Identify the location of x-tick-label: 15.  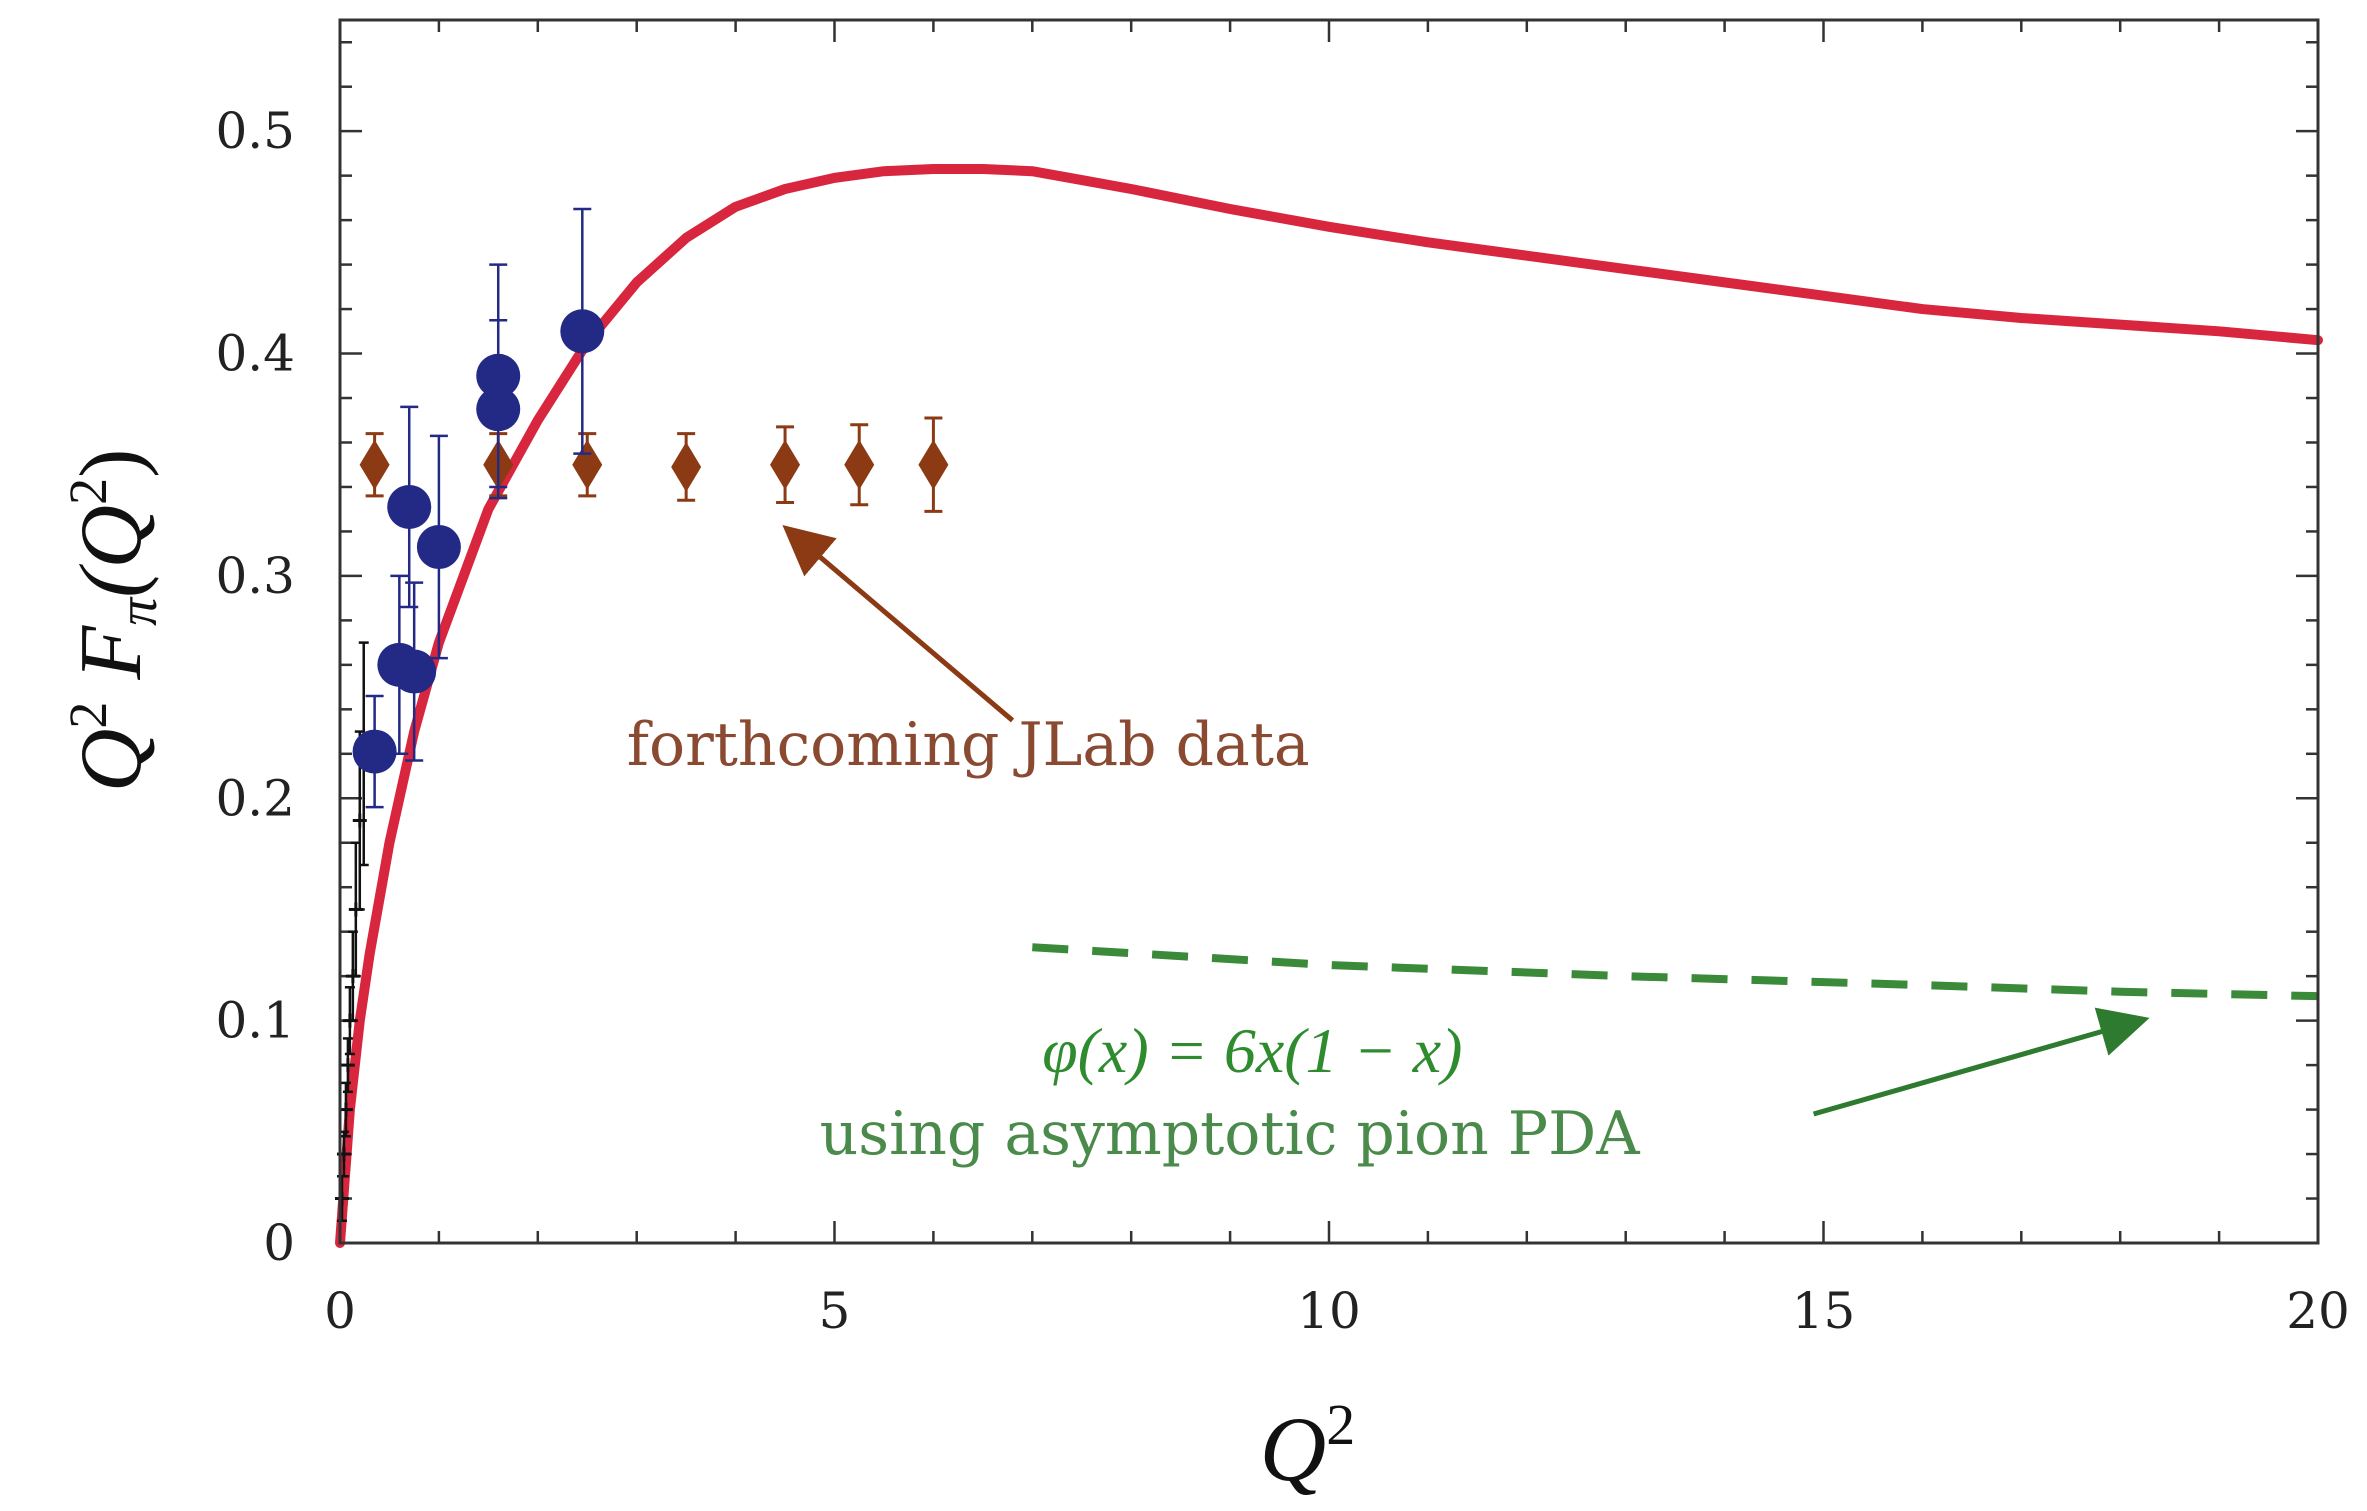
(1824, 1311).